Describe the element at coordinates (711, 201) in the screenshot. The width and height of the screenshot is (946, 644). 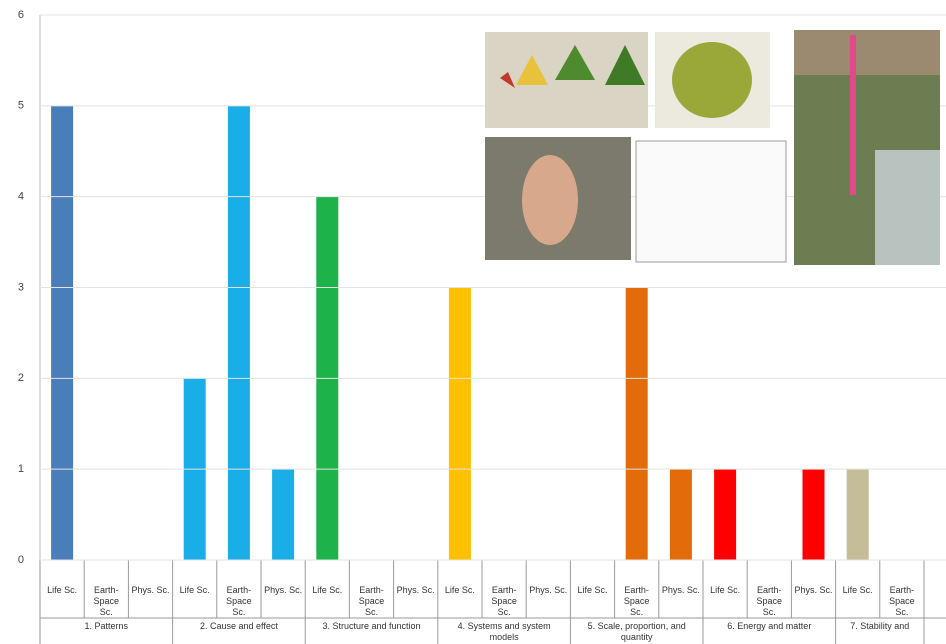
I see `photo-table` at that location.